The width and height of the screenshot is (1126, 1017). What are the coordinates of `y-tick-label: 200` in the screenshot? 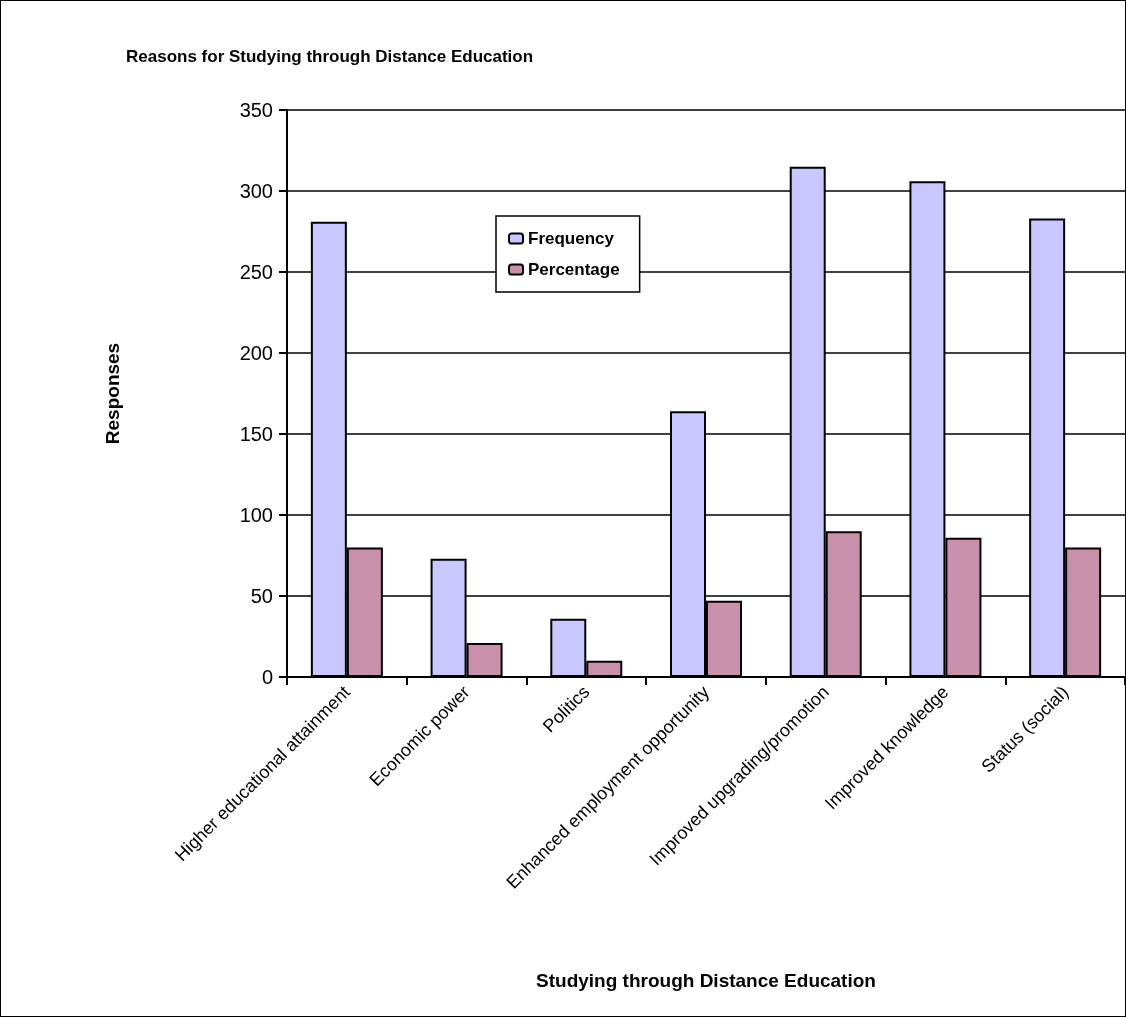 It's located at (256, 353).